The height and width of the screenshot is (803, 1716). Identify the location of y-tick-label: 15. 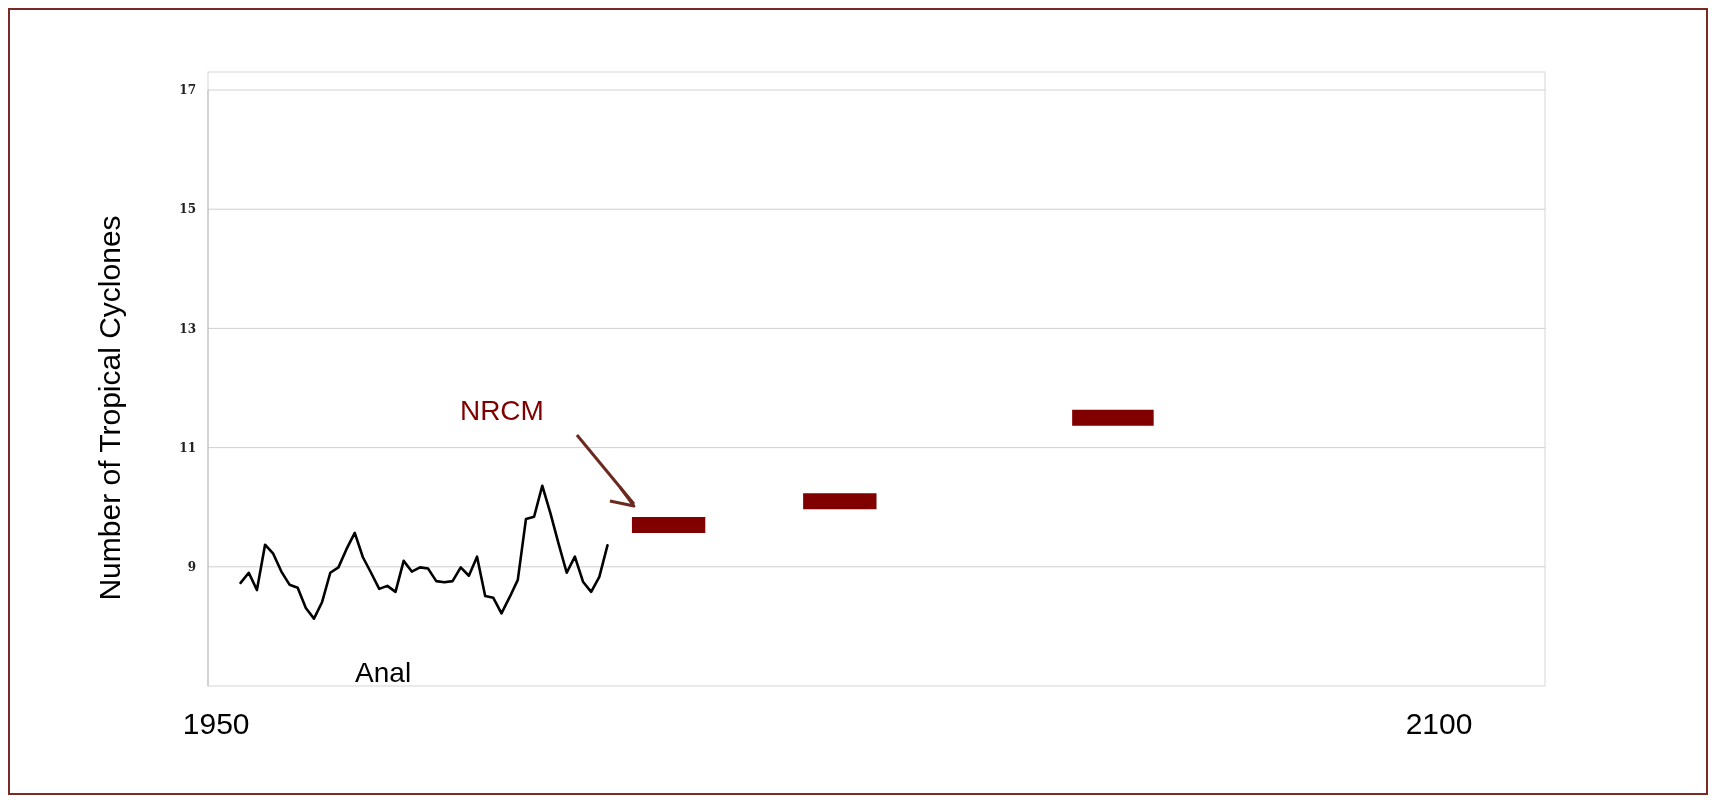
(187, 209).